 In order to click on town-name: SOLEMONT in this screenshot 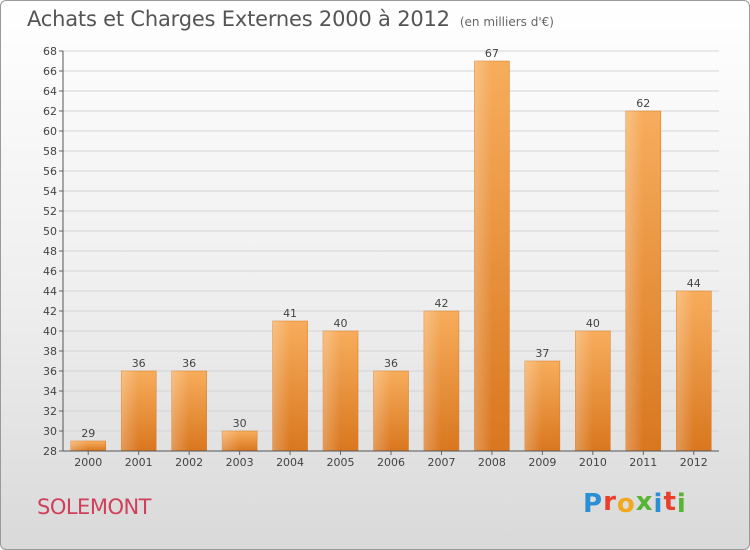, I will do `click(94, 507)`.